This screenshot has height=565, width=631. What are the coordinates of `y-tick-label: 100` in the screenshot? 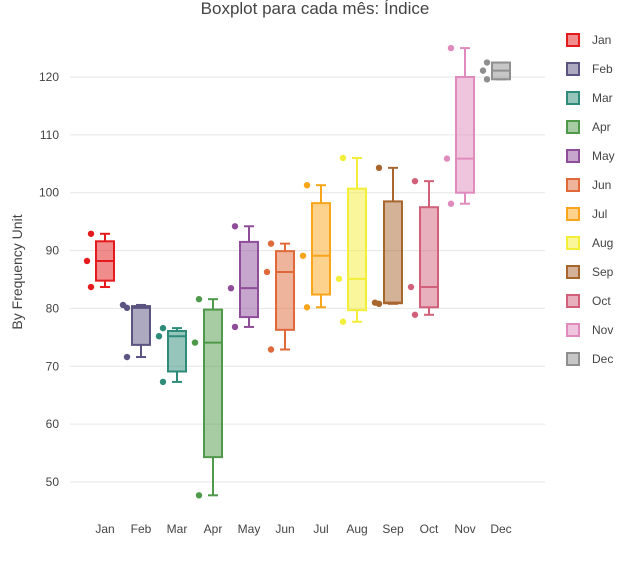 It's located at (49, 193).